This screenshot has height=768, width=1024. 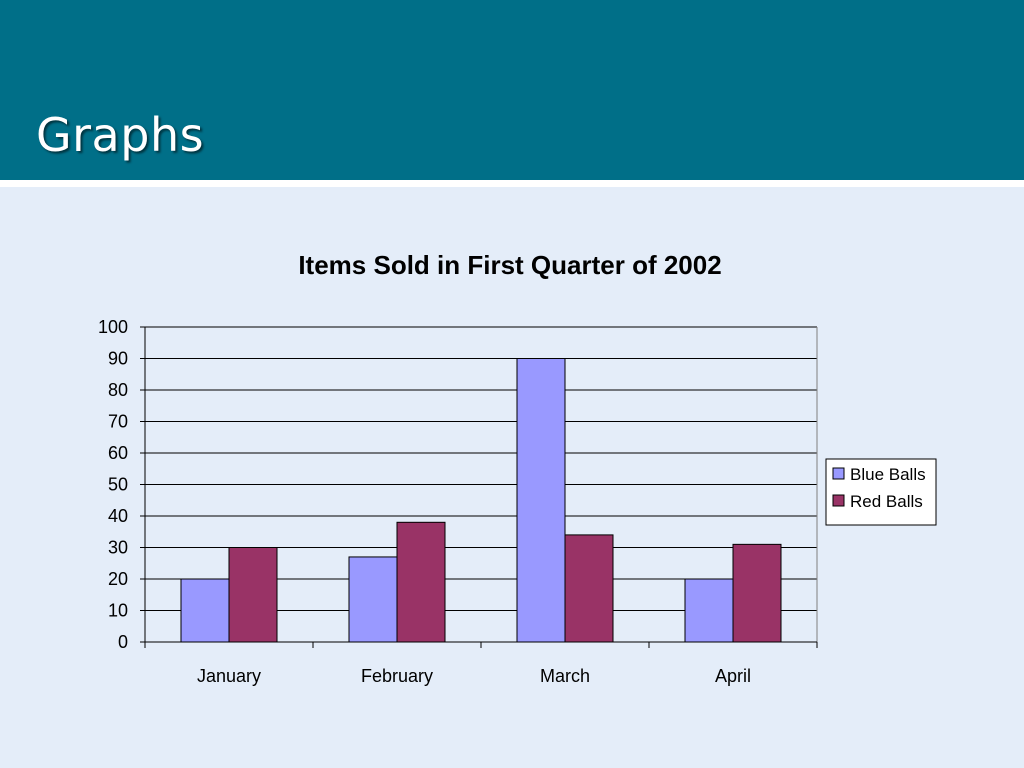 What do you see at coordinates (373, 599) in the screenshot?
I see `bar-blue-balls-february` at bounding box center [373, 599].